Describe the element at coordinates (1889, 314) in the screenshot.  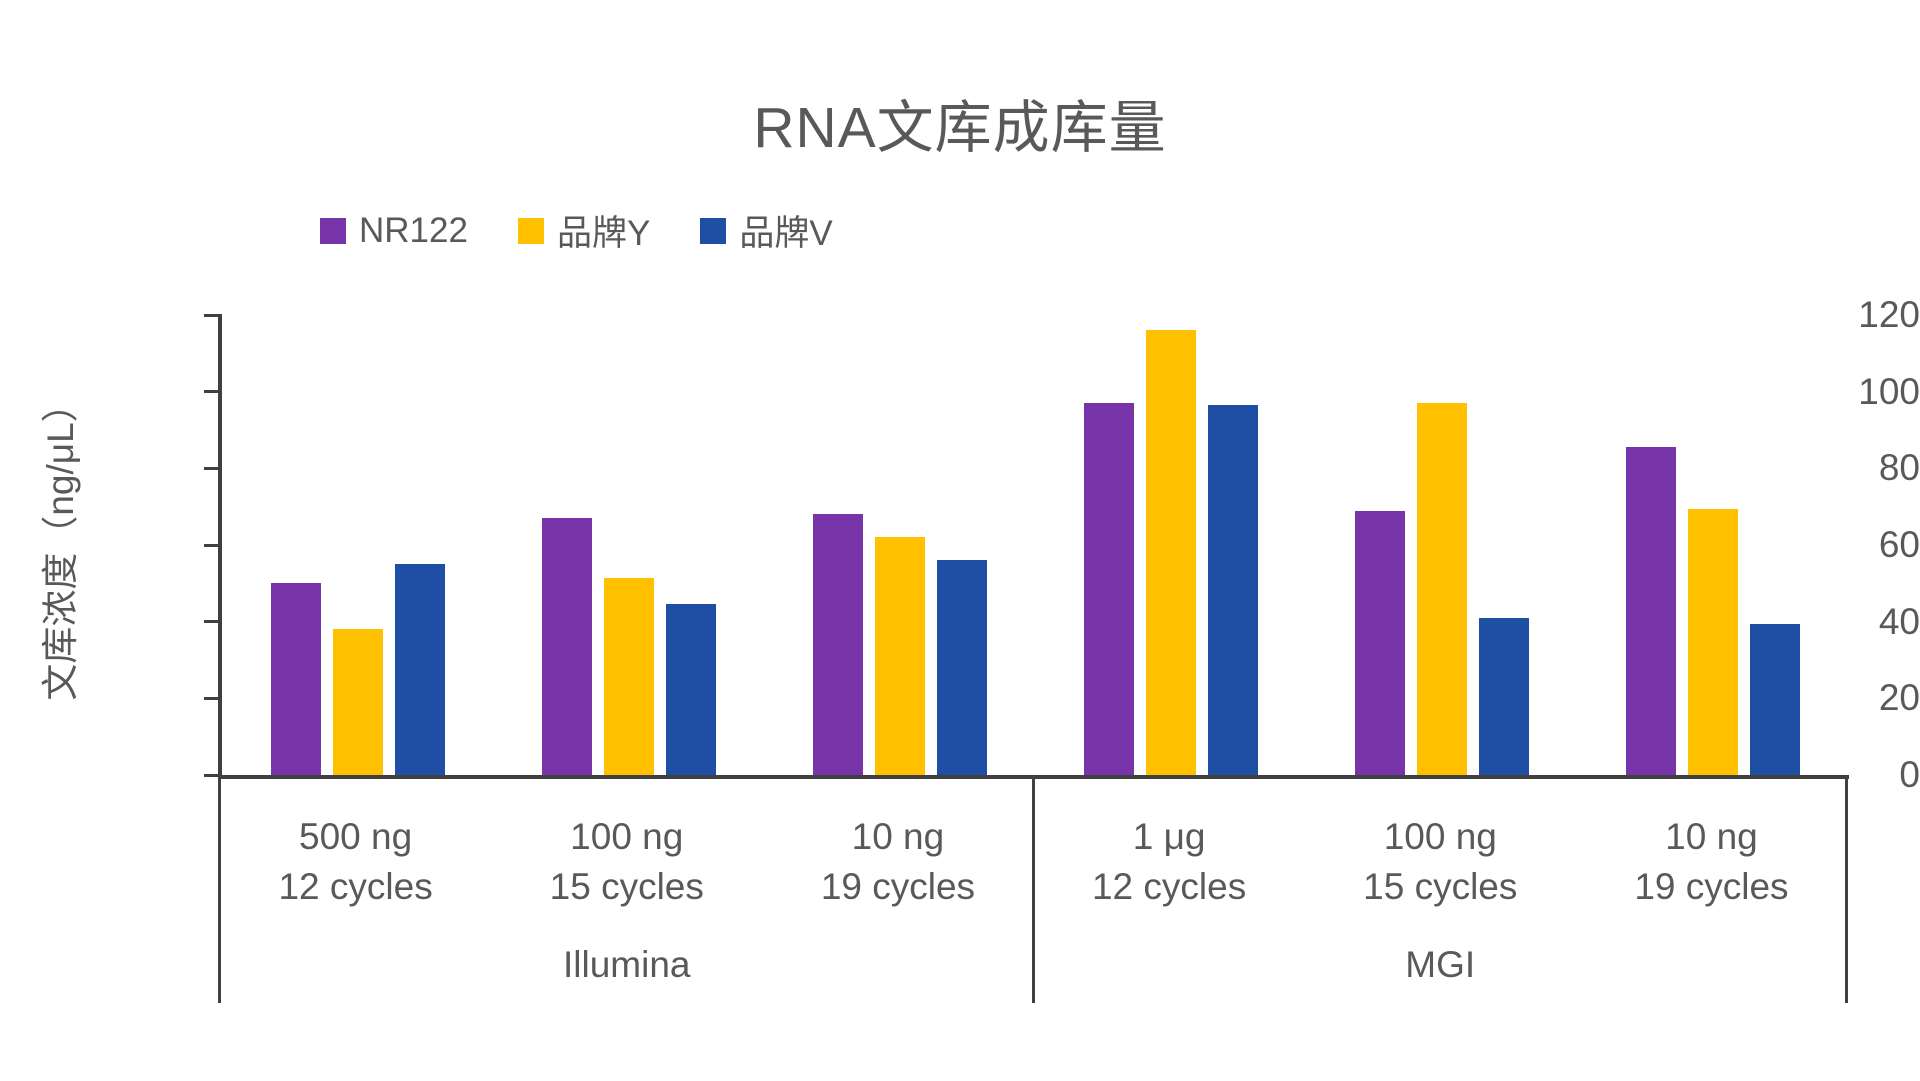
I see `y-tick-label-120: 120` at that location.